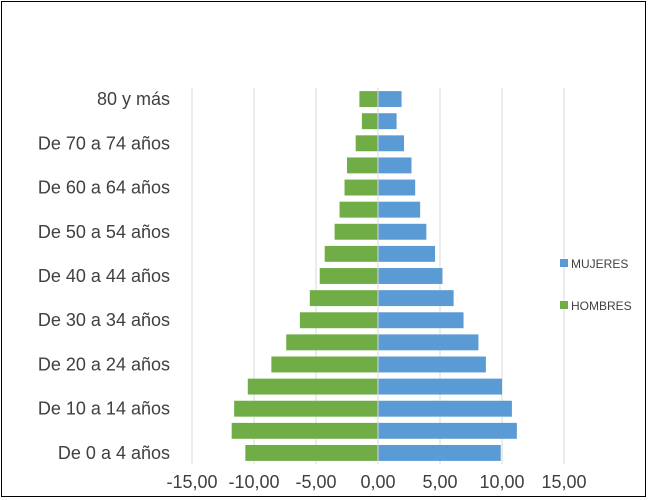  Describe the element at coordinates (104, 364) in the screenshot. I see `category-label-4: De 20 a 24 años` at that location.